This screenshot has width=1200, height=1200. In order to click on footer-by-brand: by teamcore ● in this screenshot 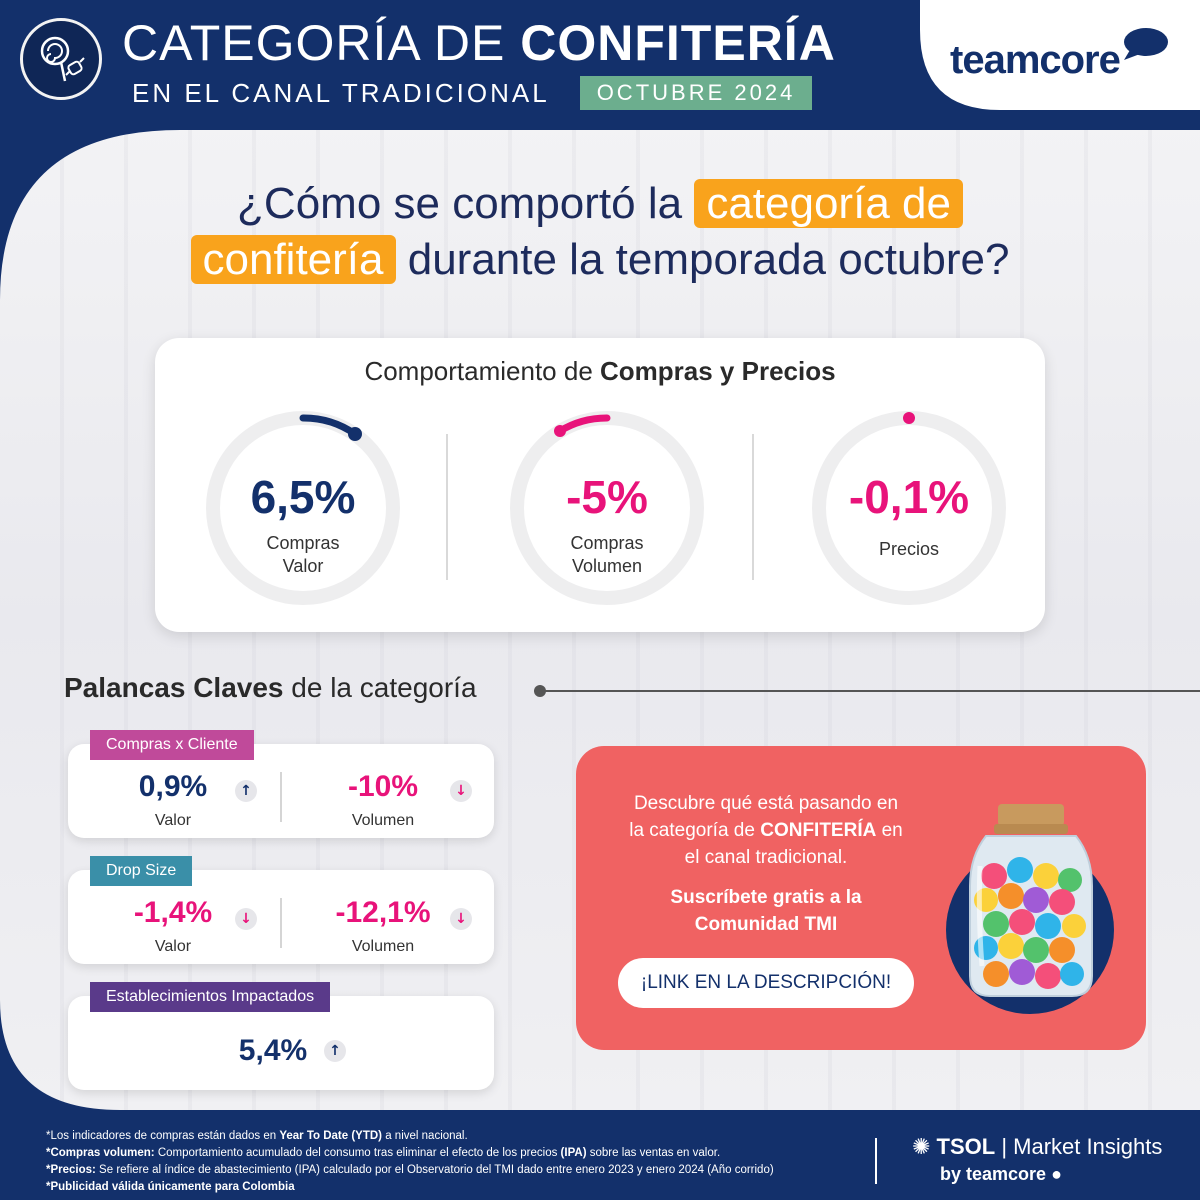, I will do `click(1001, 1174)`.